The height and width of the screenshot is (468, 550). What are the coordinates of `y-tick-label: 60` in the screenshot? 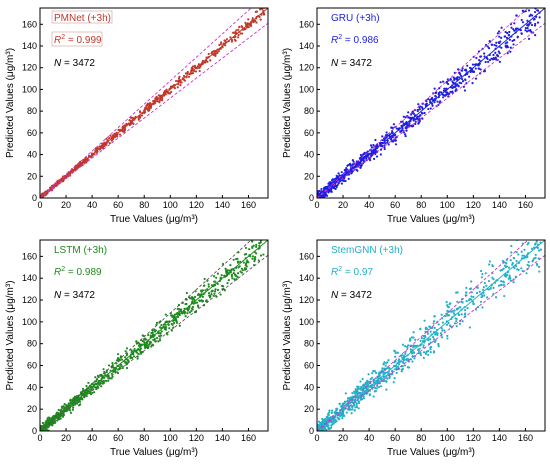 It's located at (309, 133).